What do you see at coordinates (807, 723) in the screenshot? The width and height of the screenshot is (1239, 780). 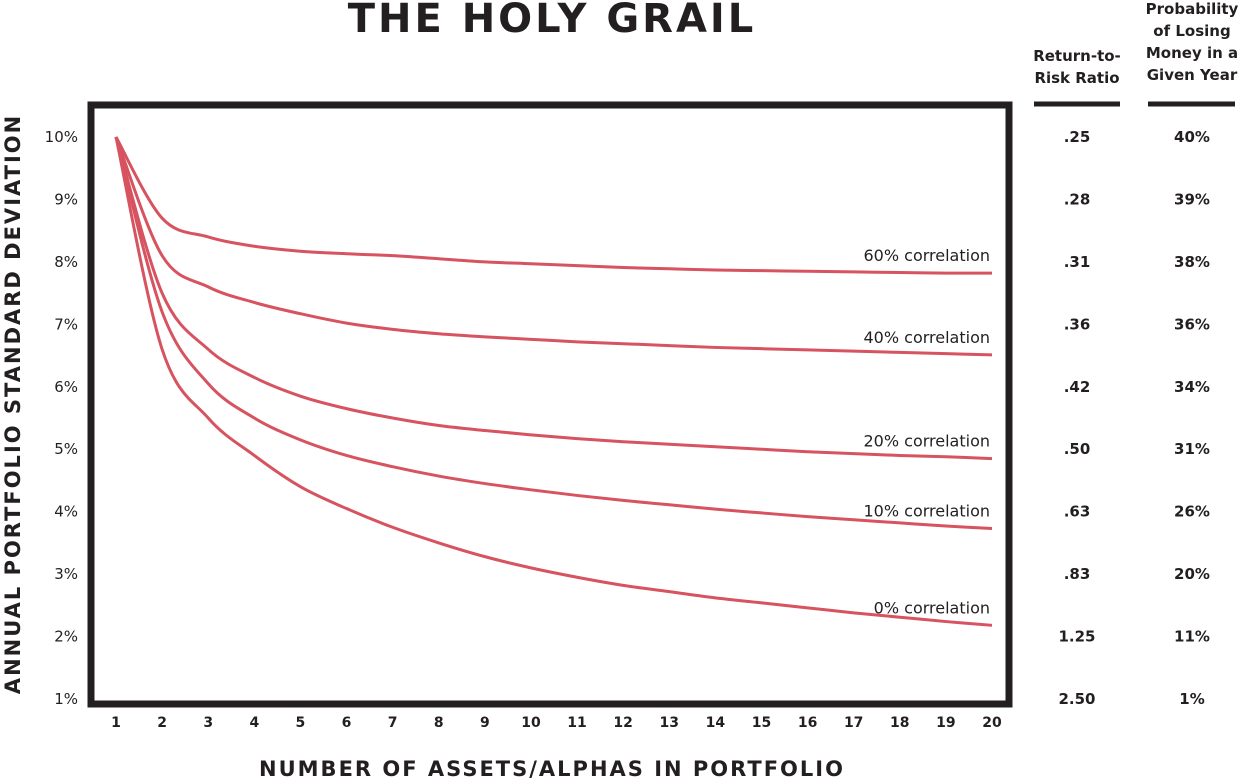 I see `x-tick-label: 16` at bounding box center [807, 723].